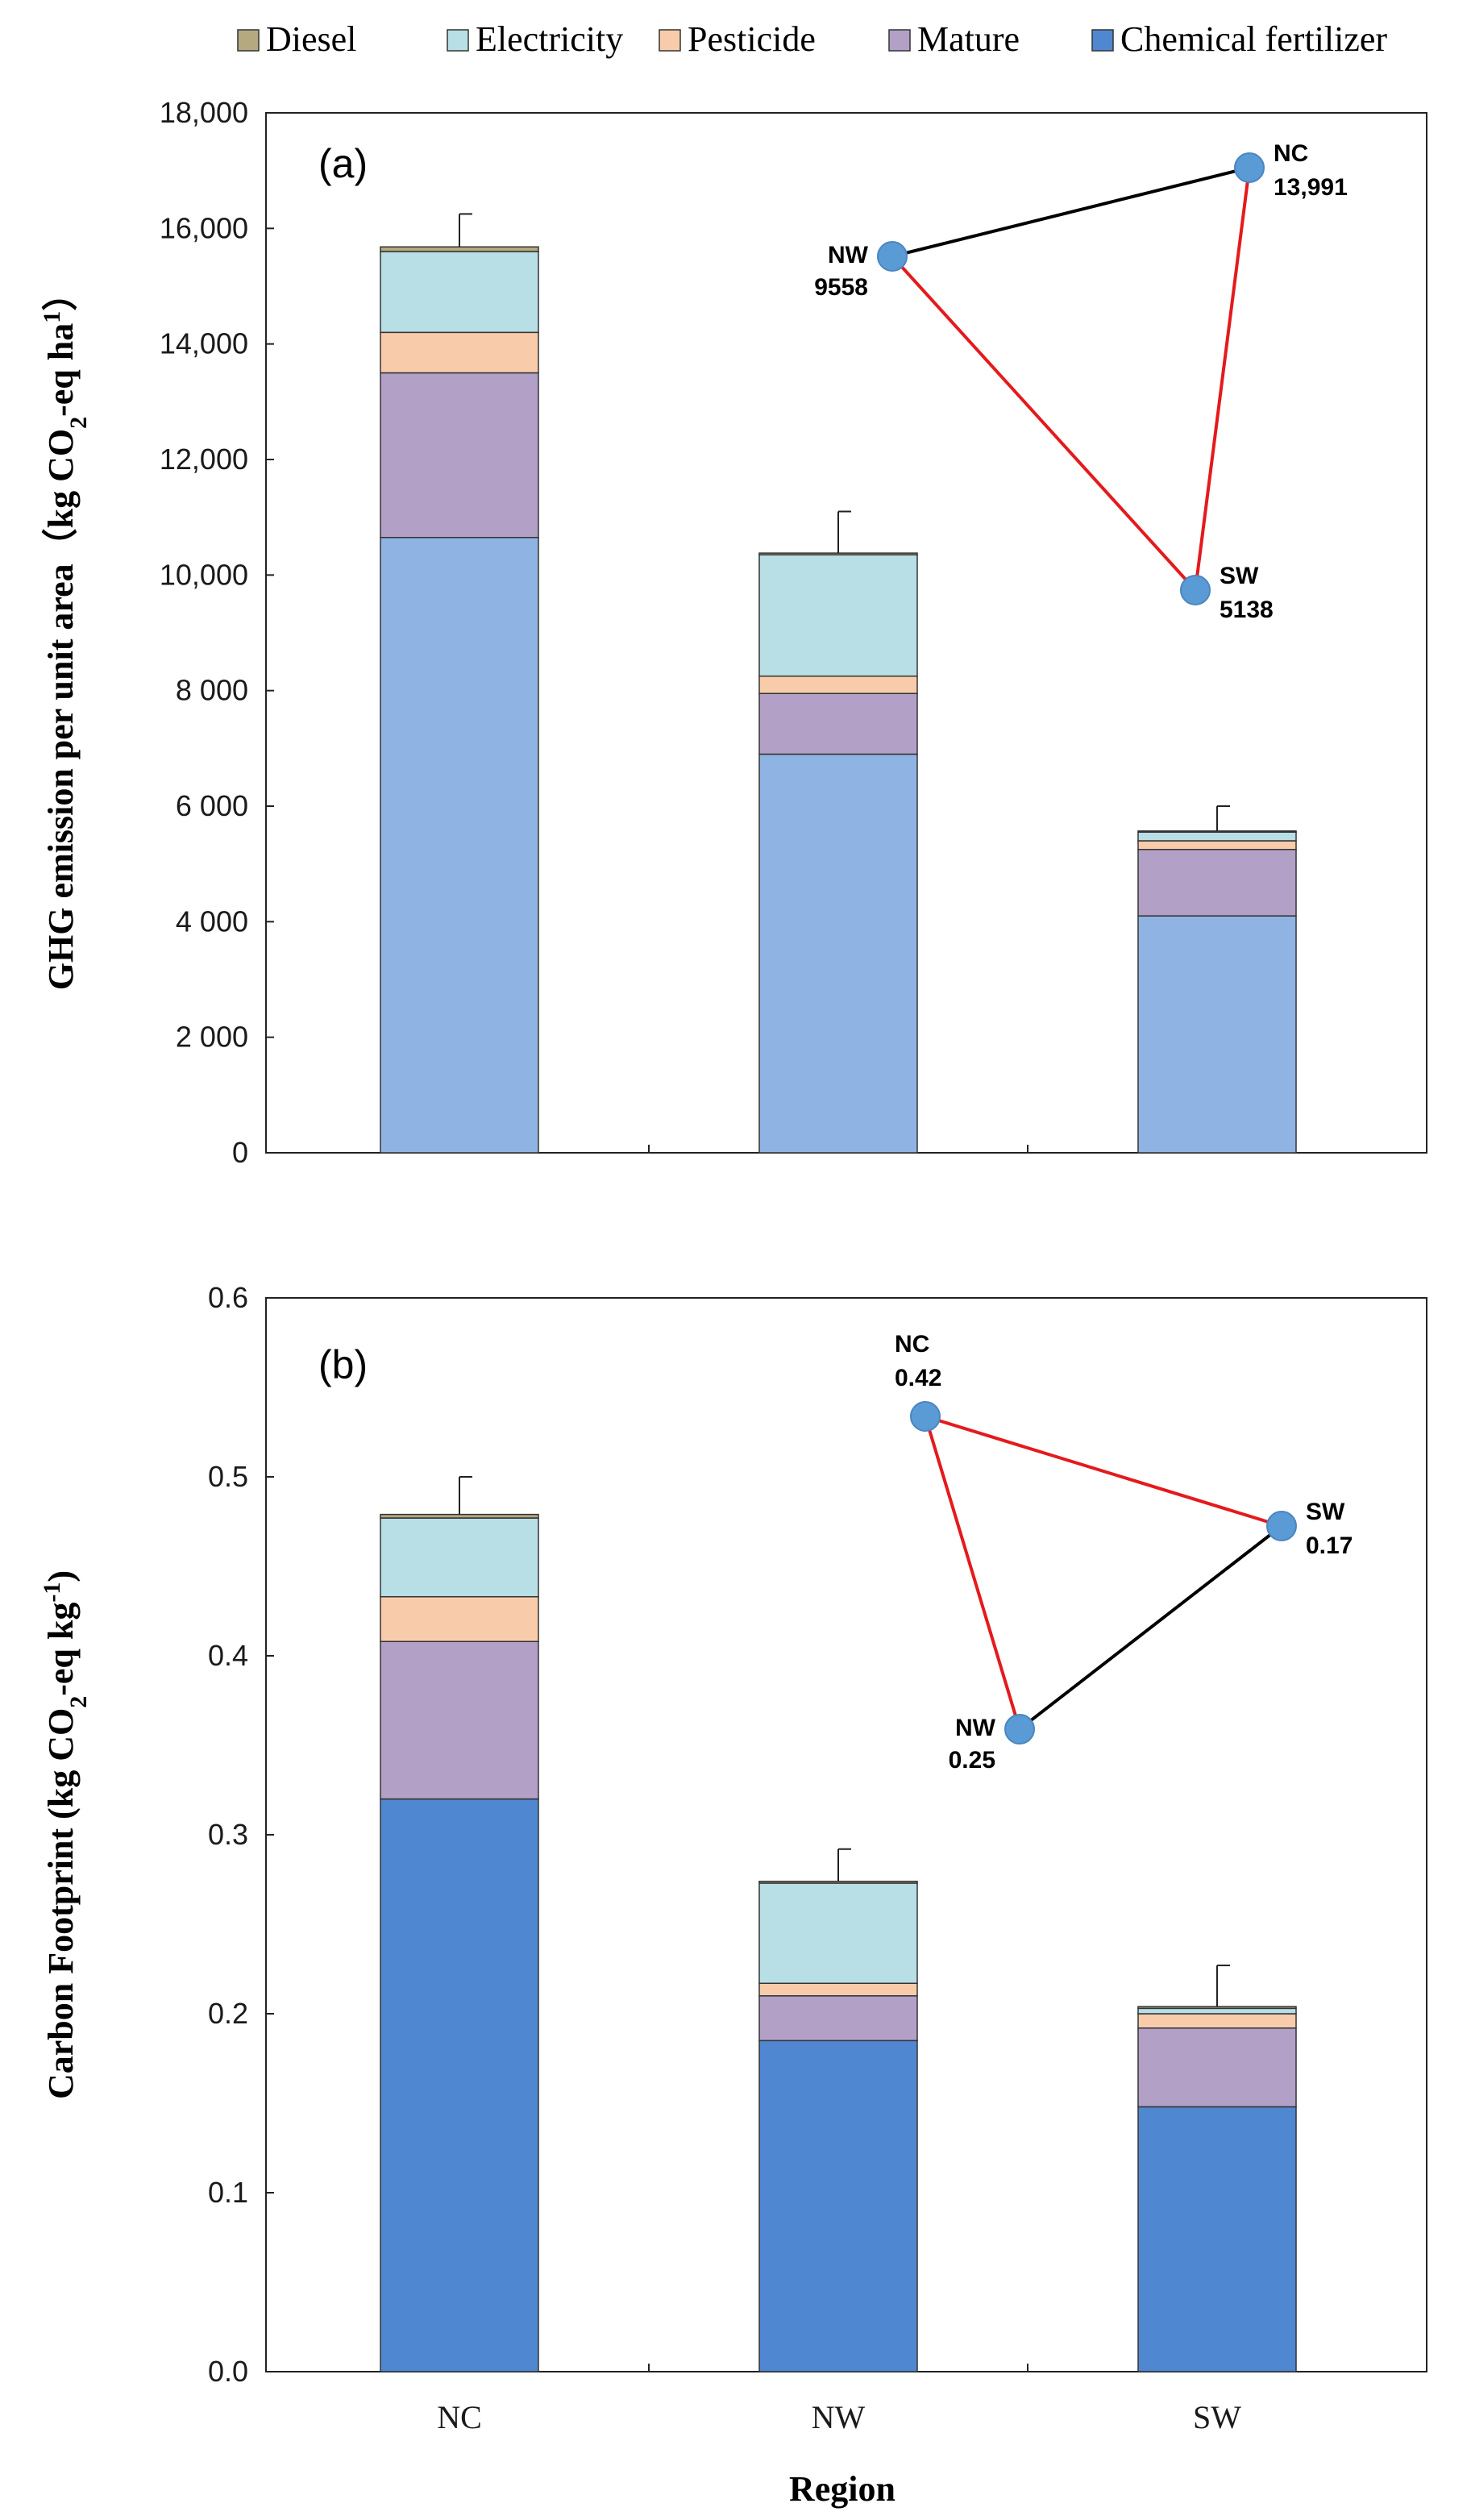  Describe the element at coordinates (458, 40) in the screenshot. I see `legend-swatch-electricity` at that location.